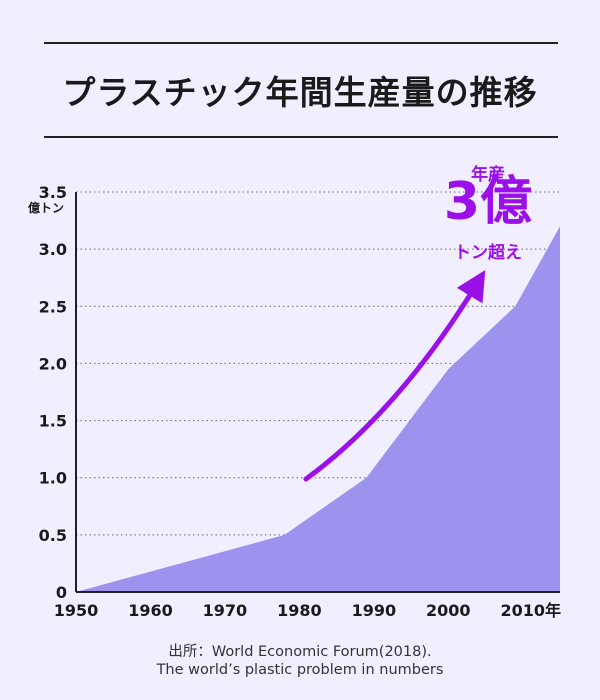  Describe the element at coordinates (488, 253) in the screenshot. I see `annotation-bottom: トン超え` at that location.